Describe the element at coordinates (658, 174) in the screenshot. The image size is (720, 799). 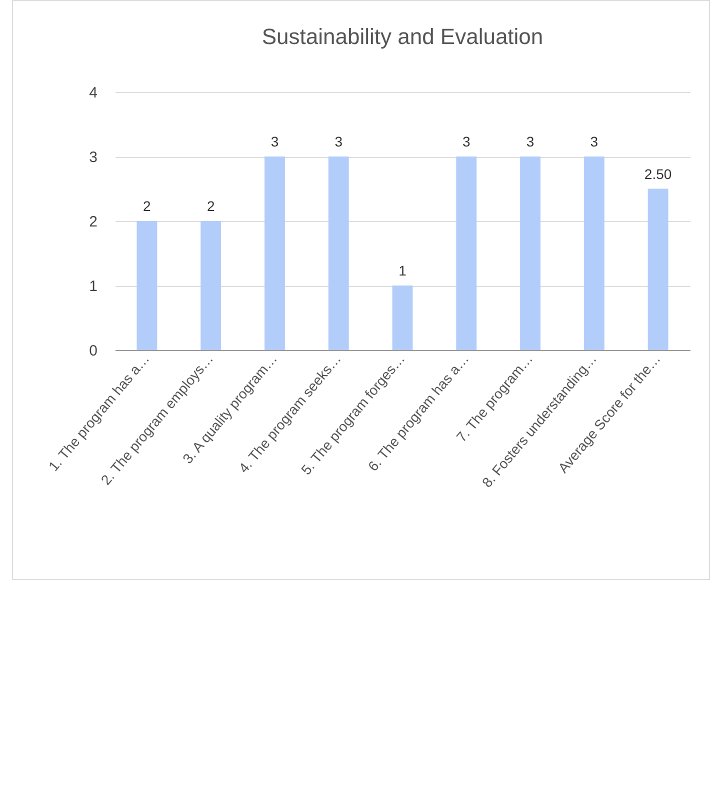
I see `data-label: 2.50` at that location.